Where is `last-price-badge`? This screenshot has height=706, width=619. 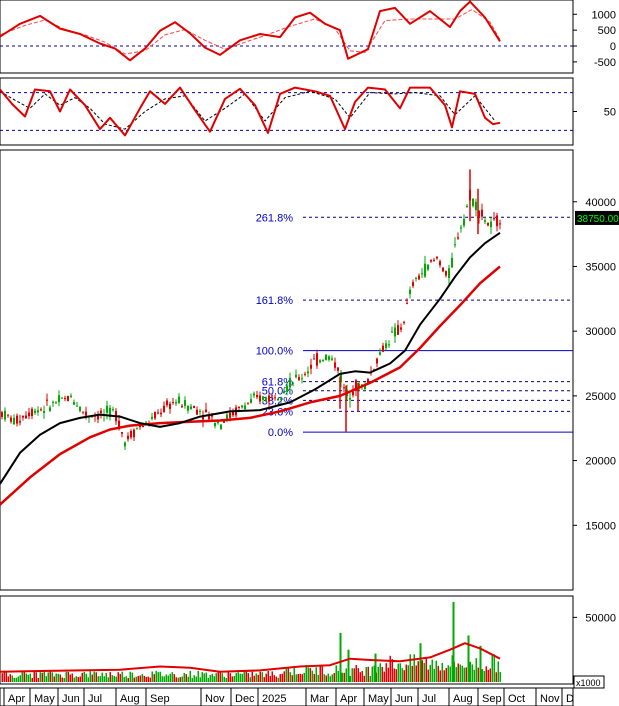
last-price-badge is located at coordinates (597, 217).